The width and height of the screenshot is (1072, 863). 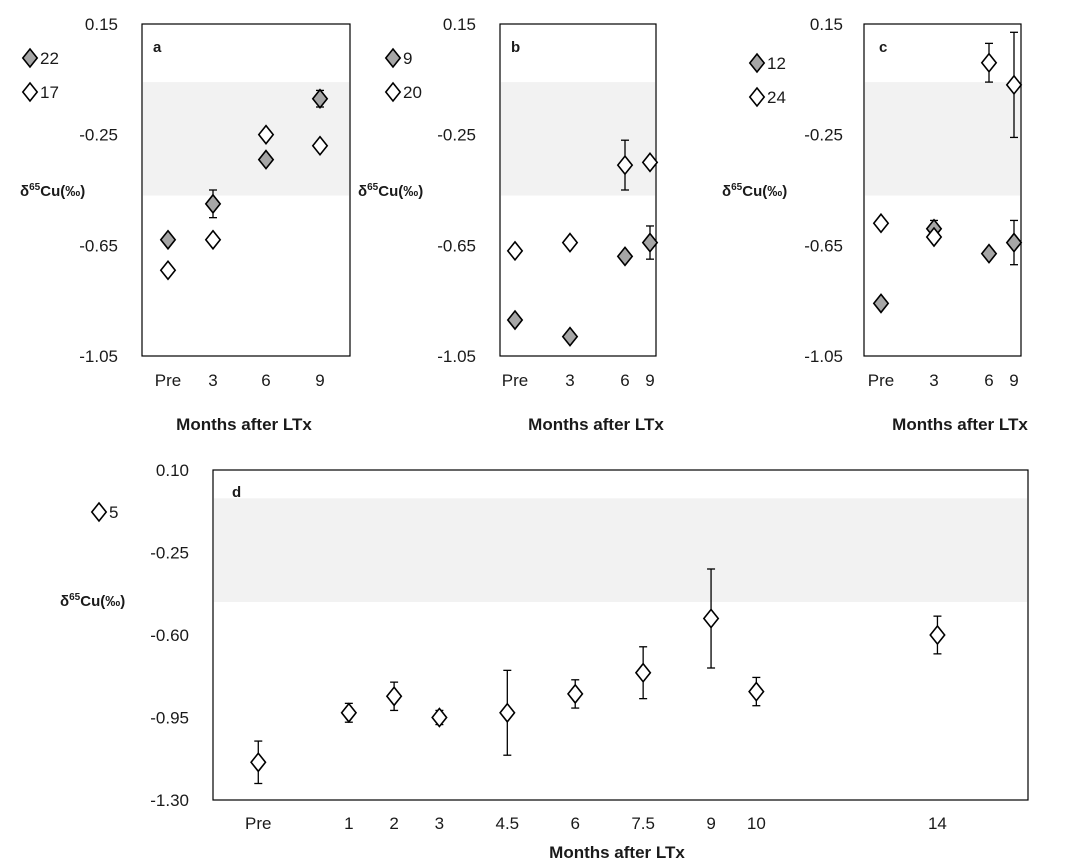 What do you see at coordinates (49, 58) in the screenshot?
I see `legend-label: 22` at bounding box center [49, 58].